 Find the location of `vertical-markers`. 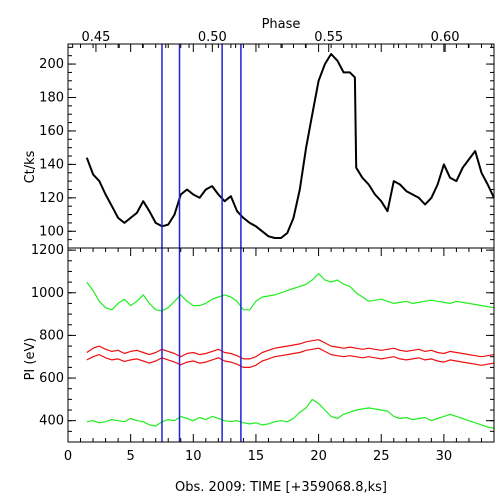

vertical-markers is located at coordinates (201, 243).